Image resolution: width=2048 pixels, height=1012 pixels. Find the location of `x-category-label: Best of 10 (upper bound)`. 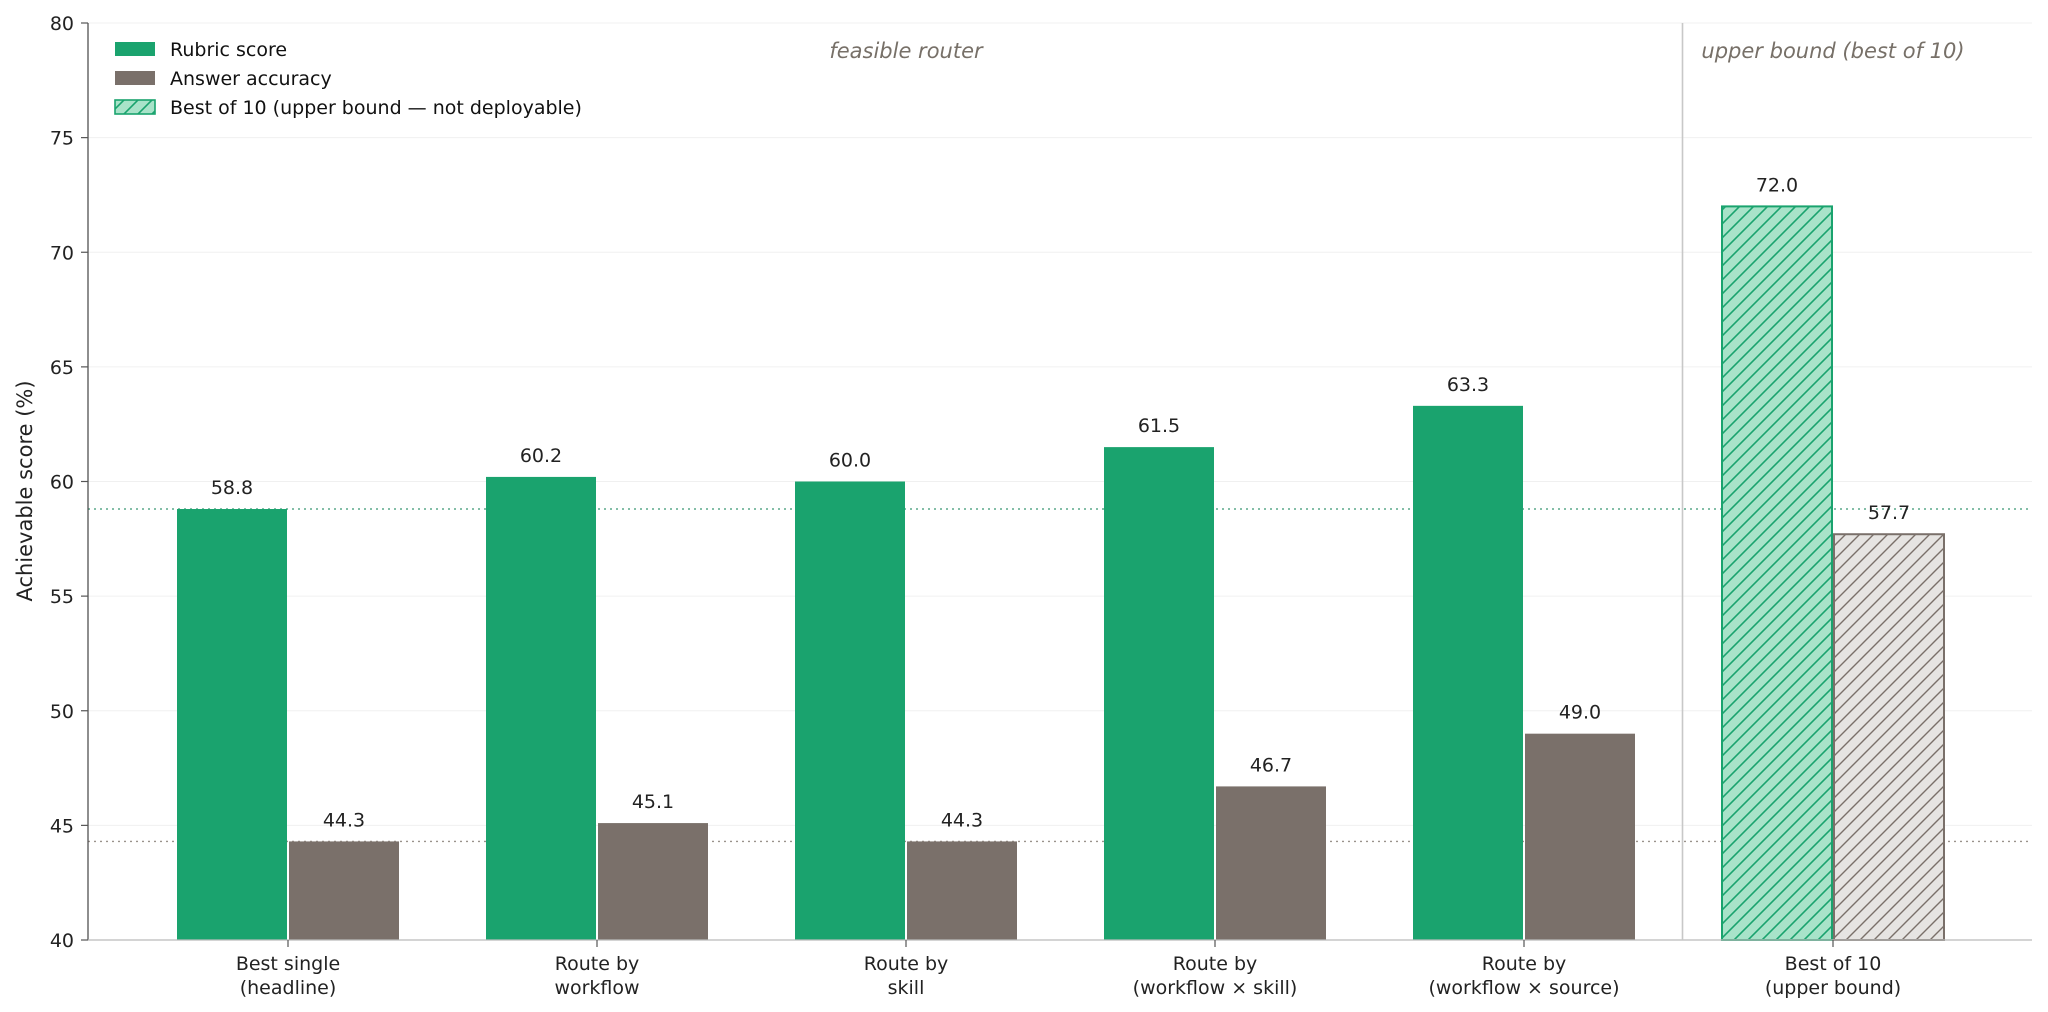

x-category-label: Best of 10 (upper bound) is located at coordinates (1833, 976).